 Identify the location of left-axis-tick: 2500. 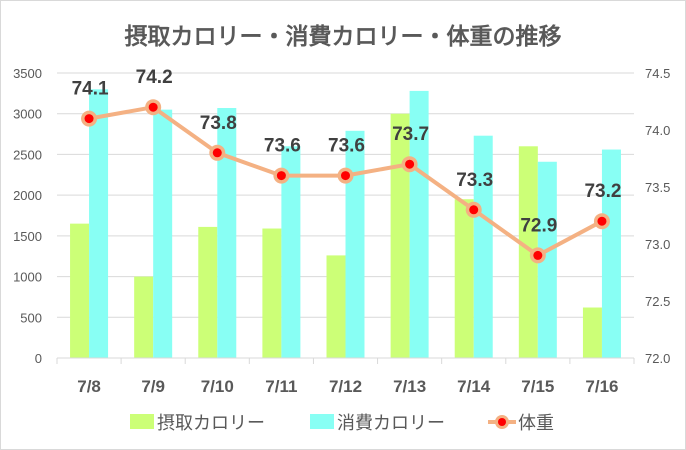
(27, 154).